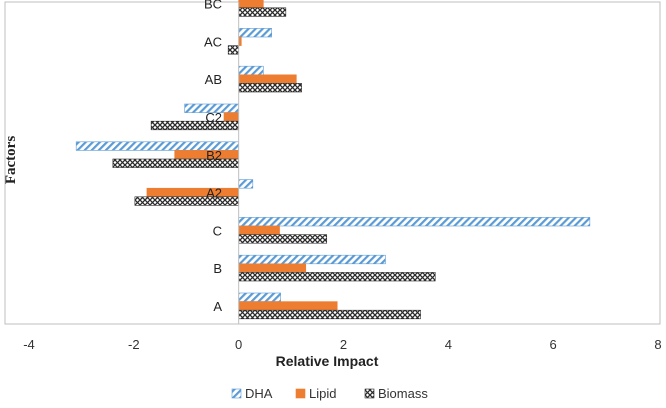 This screenshot has width=666, height=408. Describe the element at coordinates (369, 393) in the screenshot. I see `legend-swatch-biomass` at that location.